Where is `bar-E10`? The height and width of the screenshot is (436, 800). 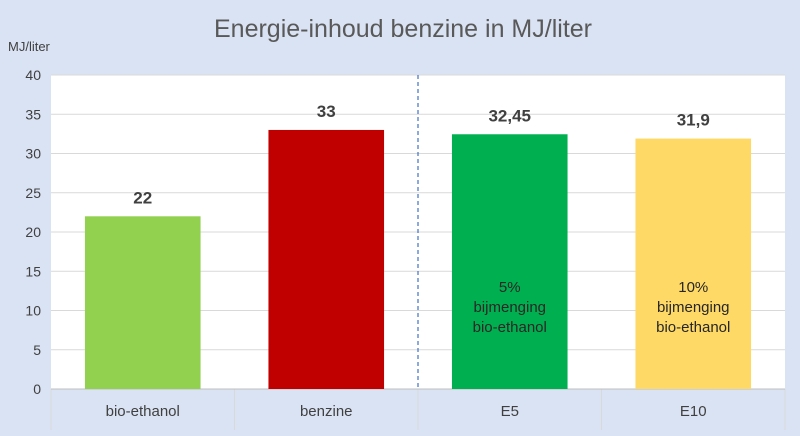 bar-E10 is located at coordinates (693, 263).